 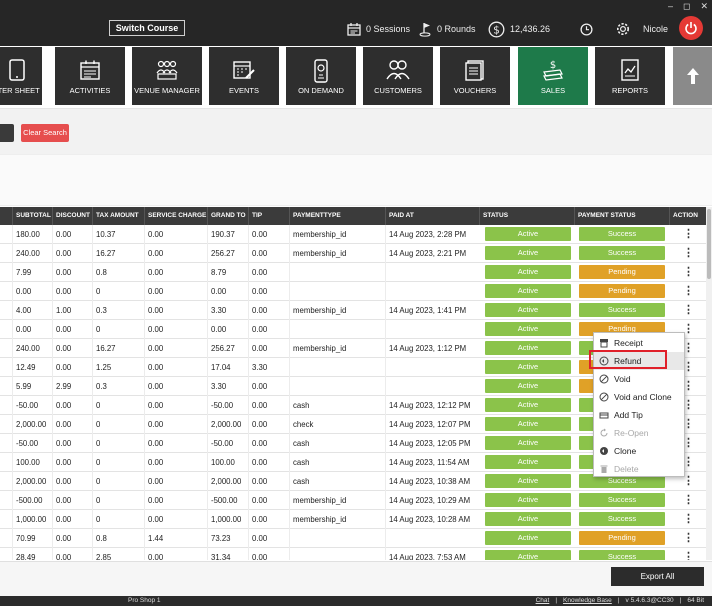 What do you see at coordinates (553, 76) in the screenshot?
I see `nav-sales: $ SALES` at bounding box center [553, 76].